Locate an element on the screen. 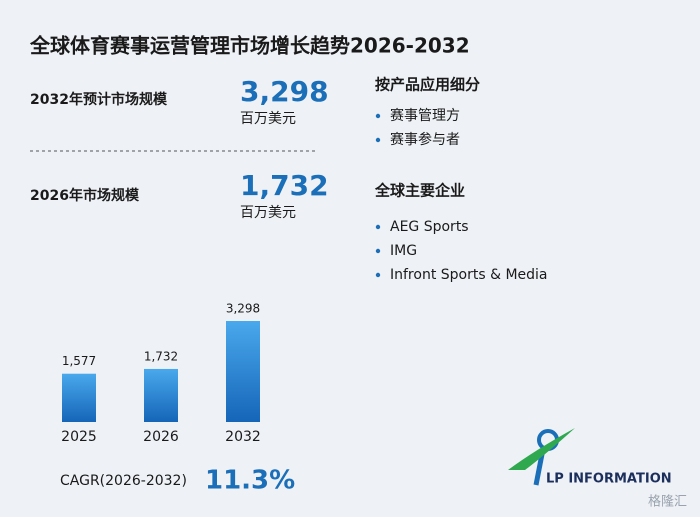 This screenshot has height=517, width=700. list-item: Infront Sports & Media is located at coordinates (469, 275).